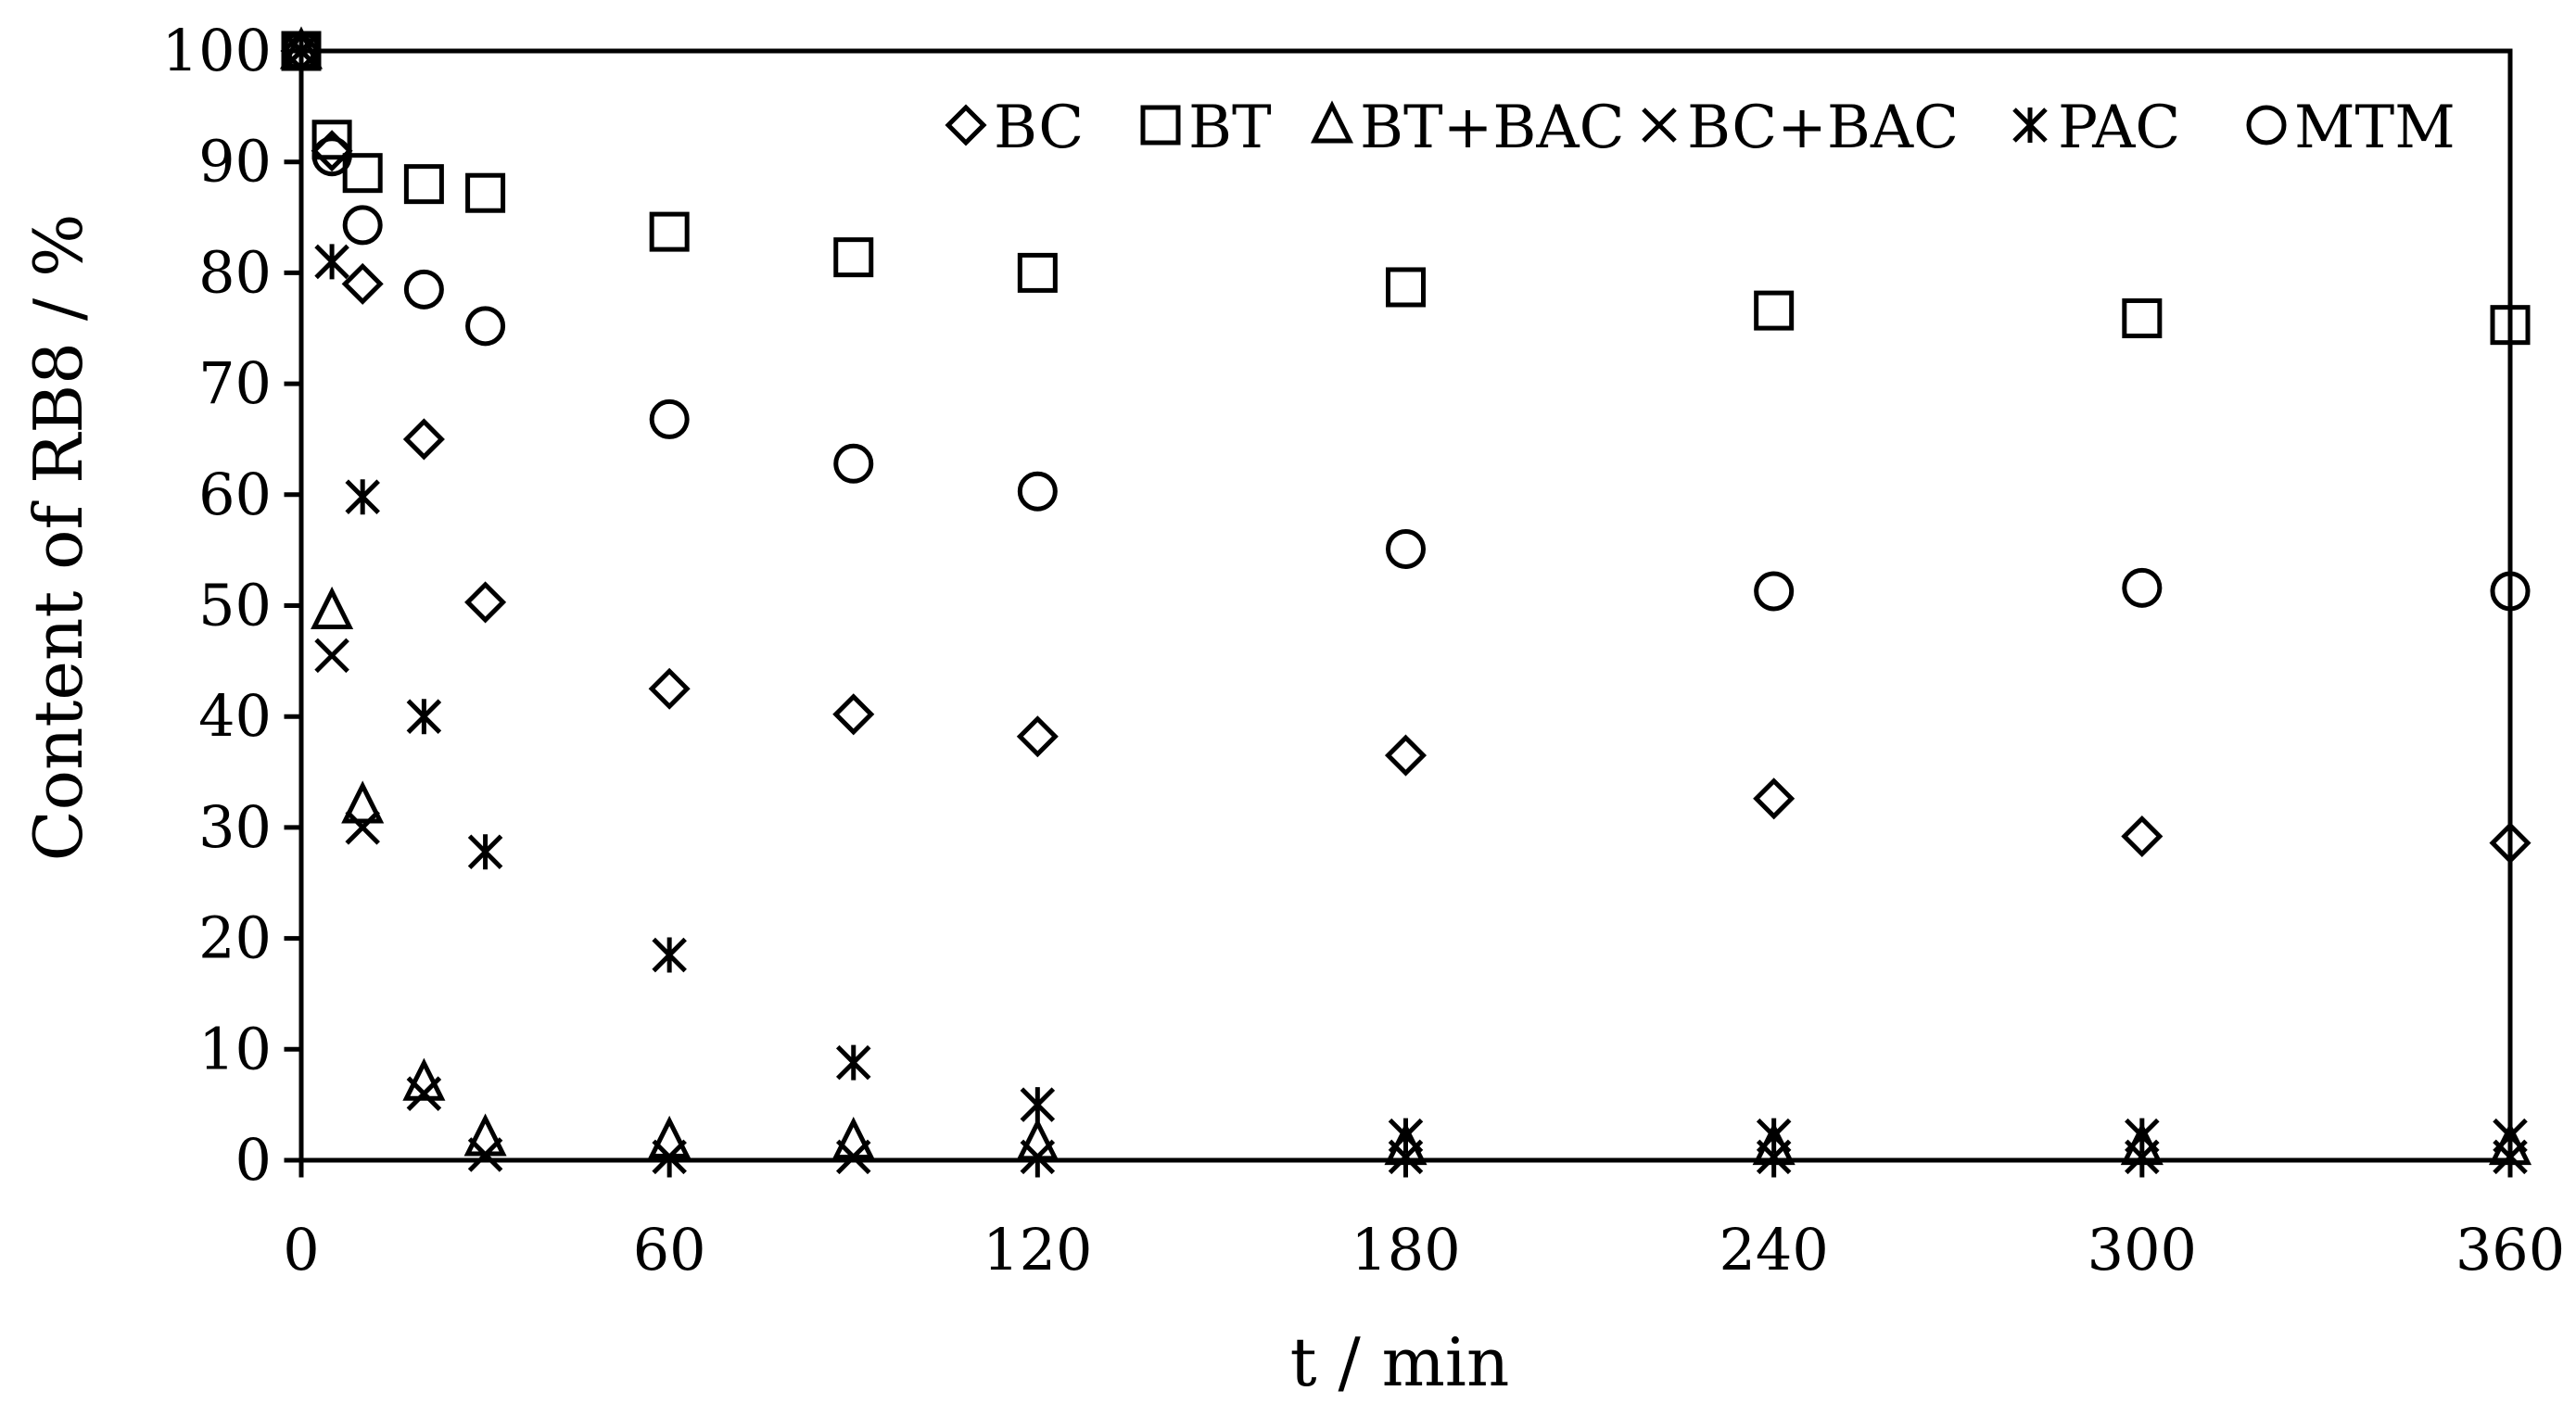  I want to click on legend-label: BC, so click(1039, 128).